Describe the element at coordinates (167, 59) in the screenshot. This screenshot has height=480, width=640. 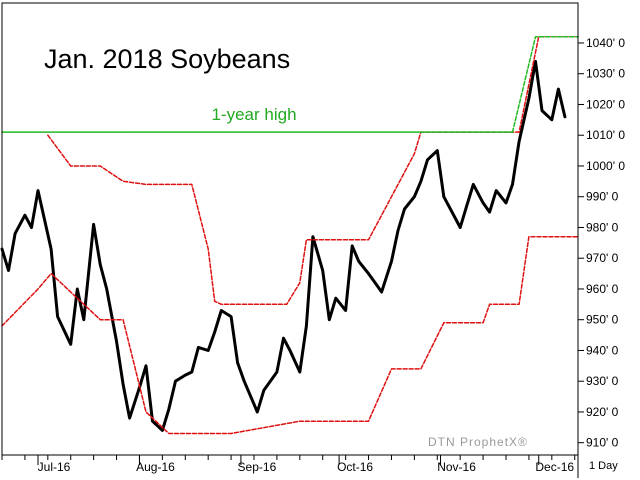
I see `chart-title: Jan. 2018 Soybeans` at that location.